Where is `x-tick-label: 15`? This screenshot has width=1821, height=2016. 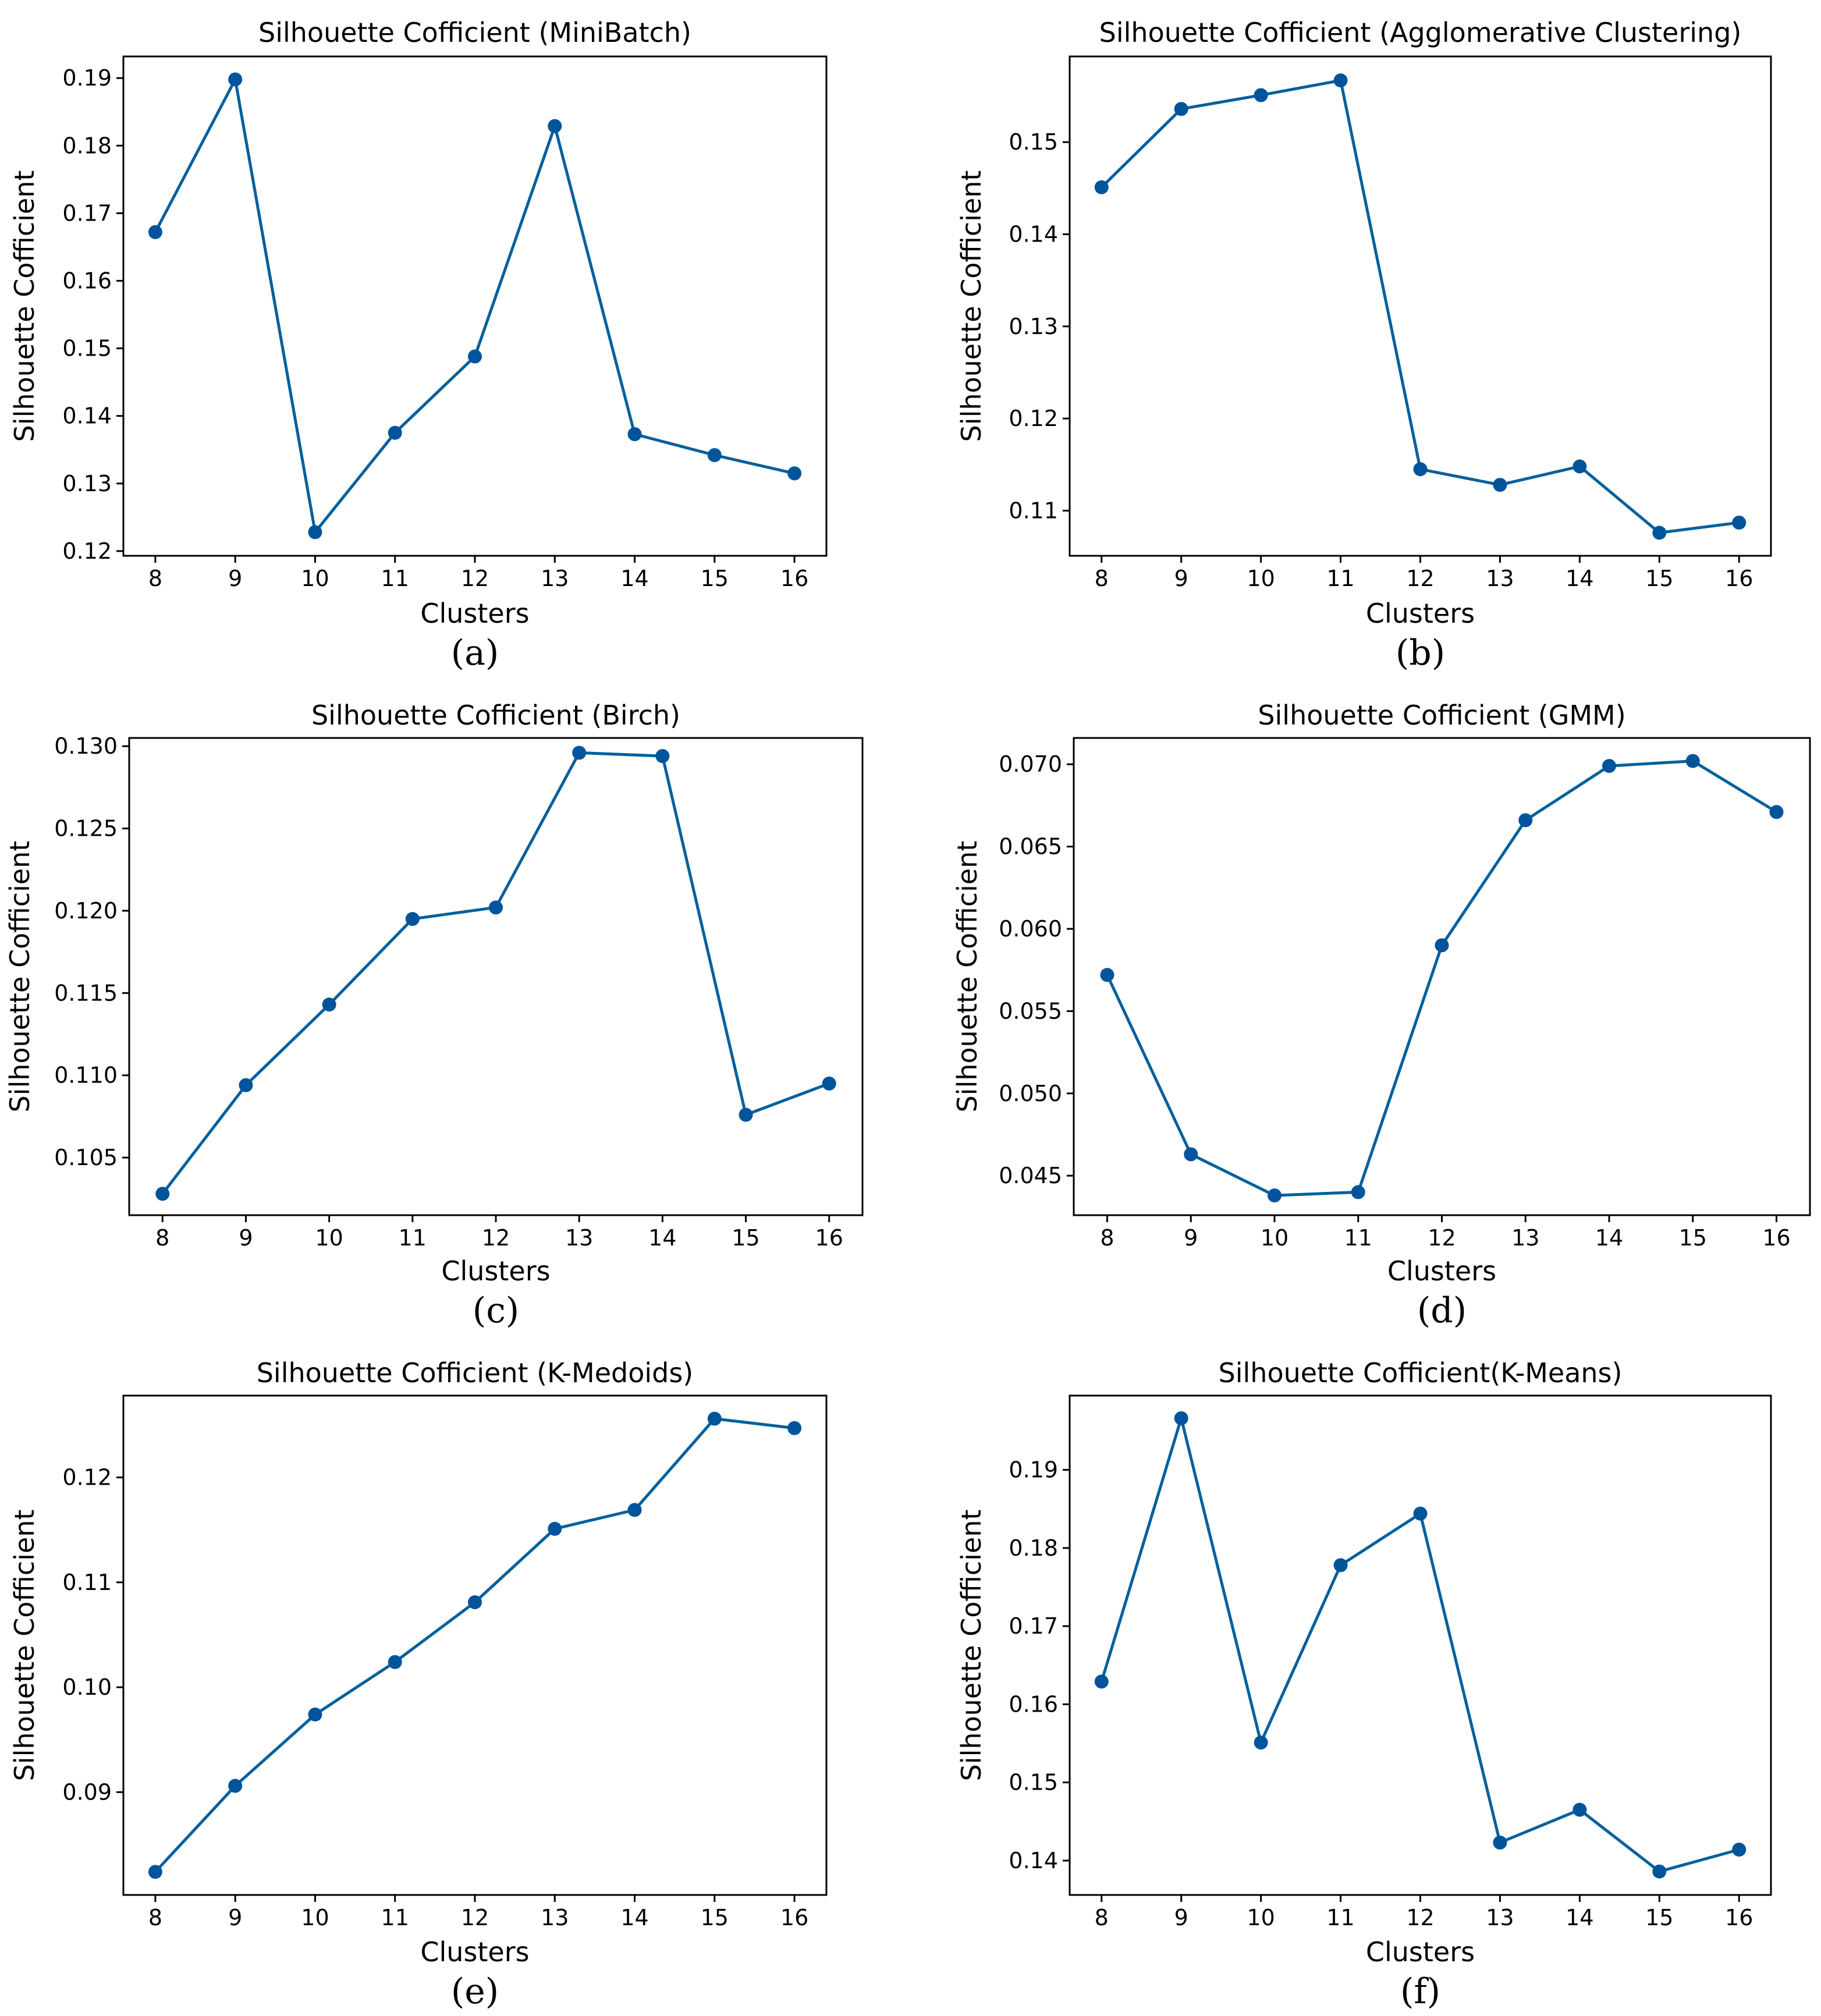
x-tick-label: 15 is located at coordinates (1659, 1917).